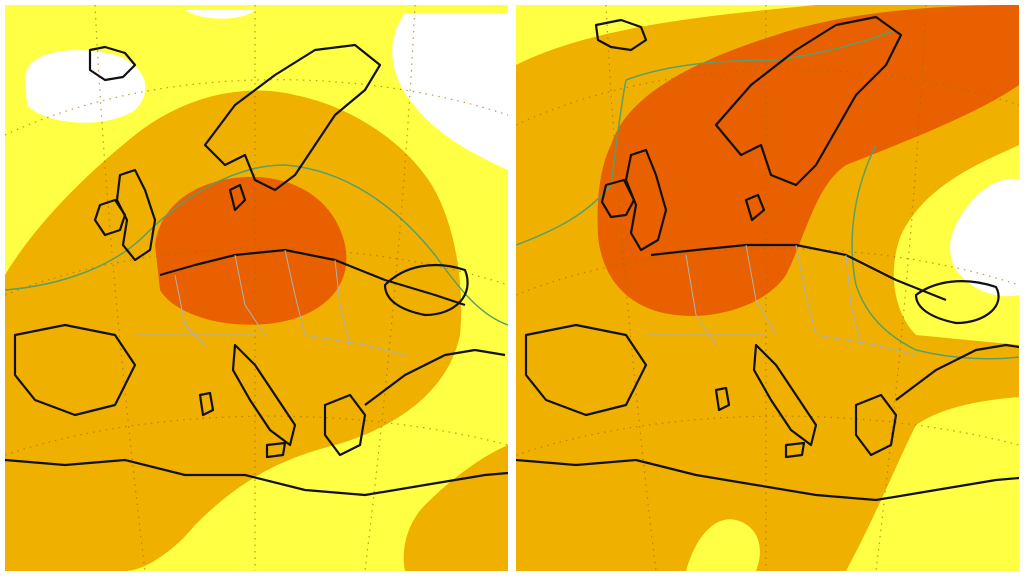  What do you see at coordinates (706, 137) in the screenshot?
I see `contour-line-north` at bounding box center [706, 137].